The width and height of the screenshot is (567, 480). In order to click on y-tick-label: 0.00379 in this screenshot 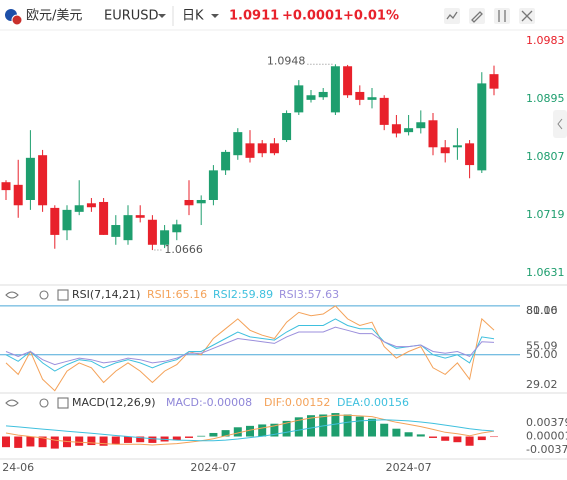, I will do `click(546, 422)`.